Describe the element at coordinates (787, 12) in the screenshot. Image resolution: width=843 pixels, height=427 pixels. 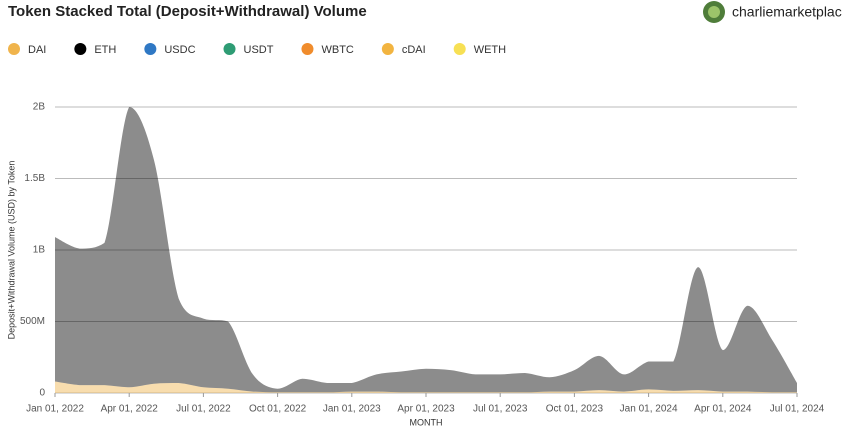
I see `user-name: charliemarketplac` at that location.